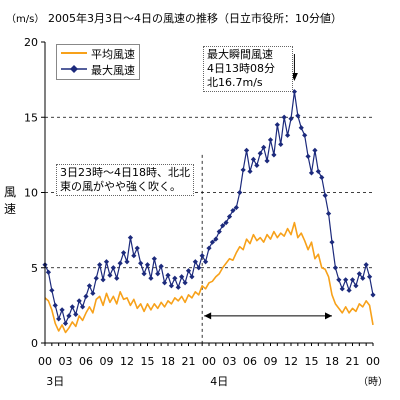 This screenshot has height=400, width=400. Describe the element at coordinates (31, 42) in the screenshot. I see `y-tick-label-20: 20` at that location.